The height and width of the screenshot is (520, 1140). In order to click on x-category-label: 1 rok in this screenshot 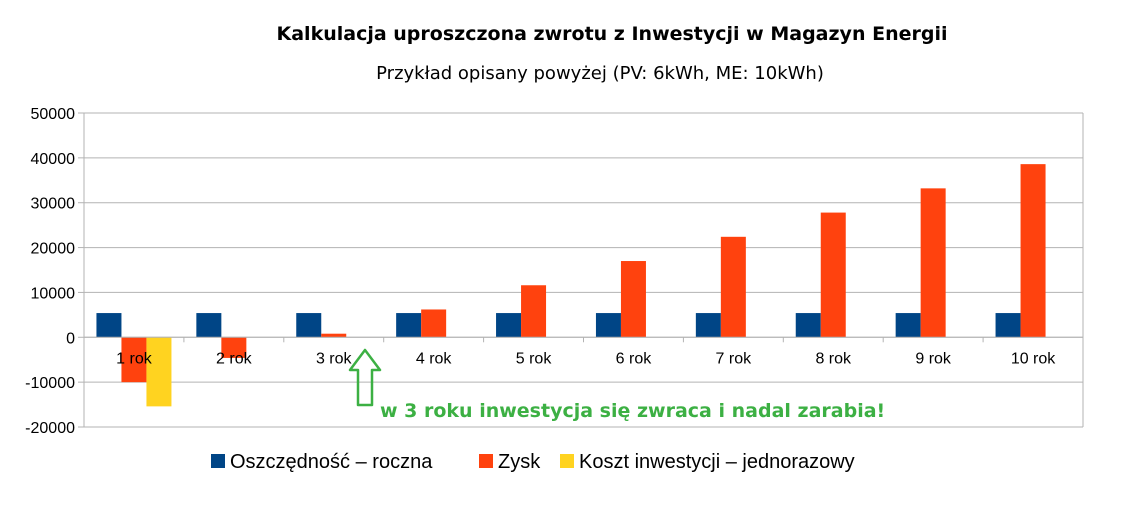, I will do `click(134, 358)`.